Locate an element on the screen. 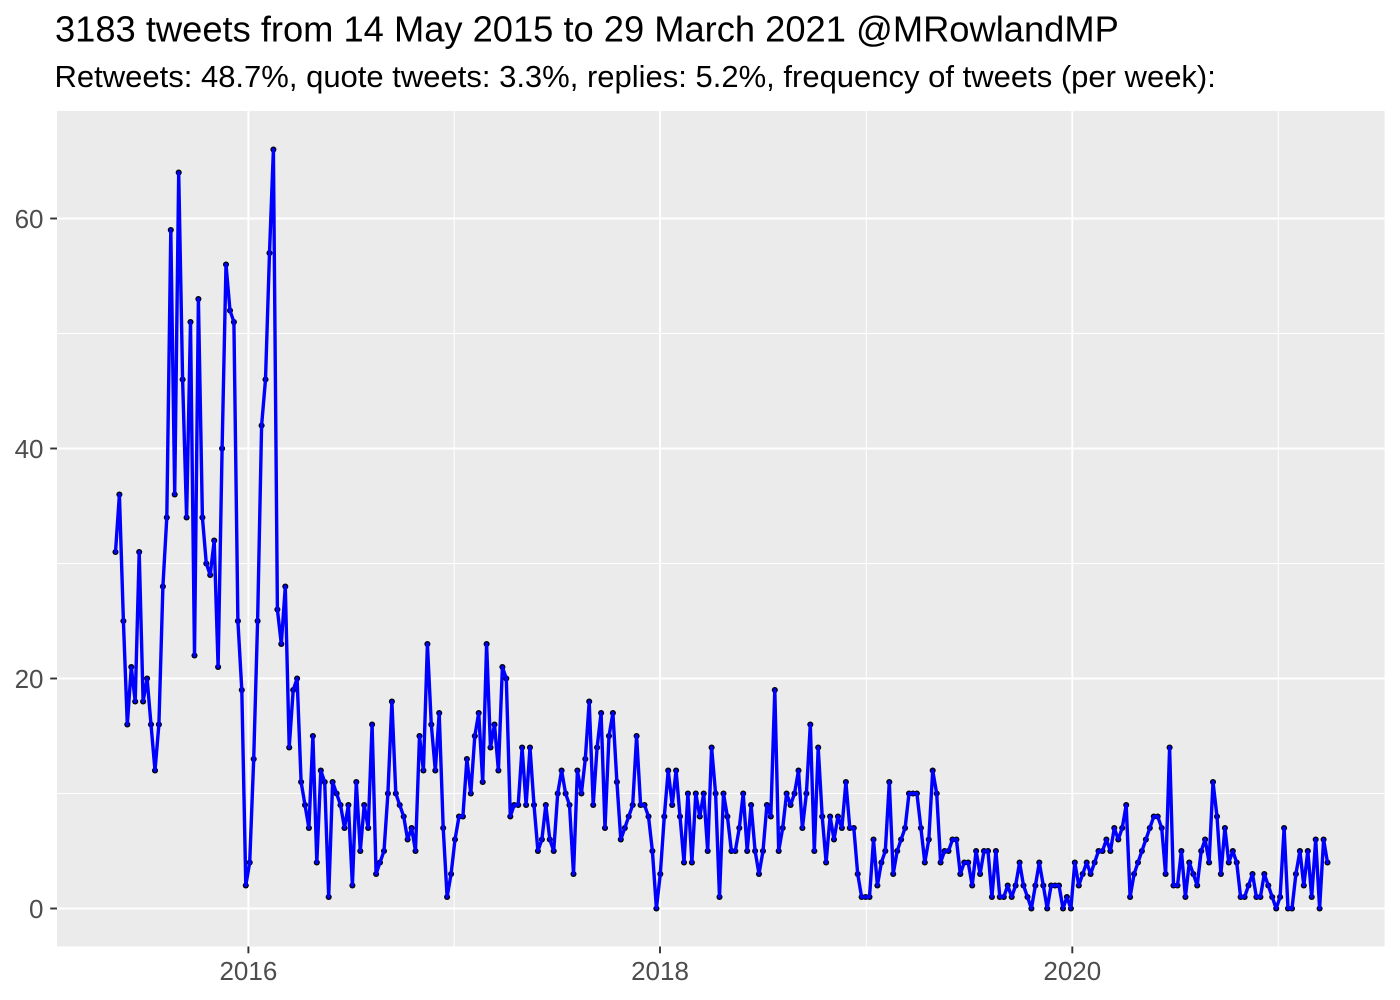  svg-text: 60 is located at coordinates (29, 219).